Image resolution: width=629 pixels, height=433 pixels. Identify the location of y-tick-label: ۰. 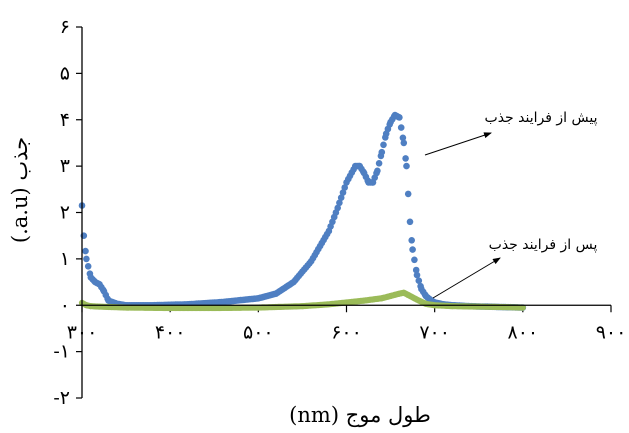
(65, 305).